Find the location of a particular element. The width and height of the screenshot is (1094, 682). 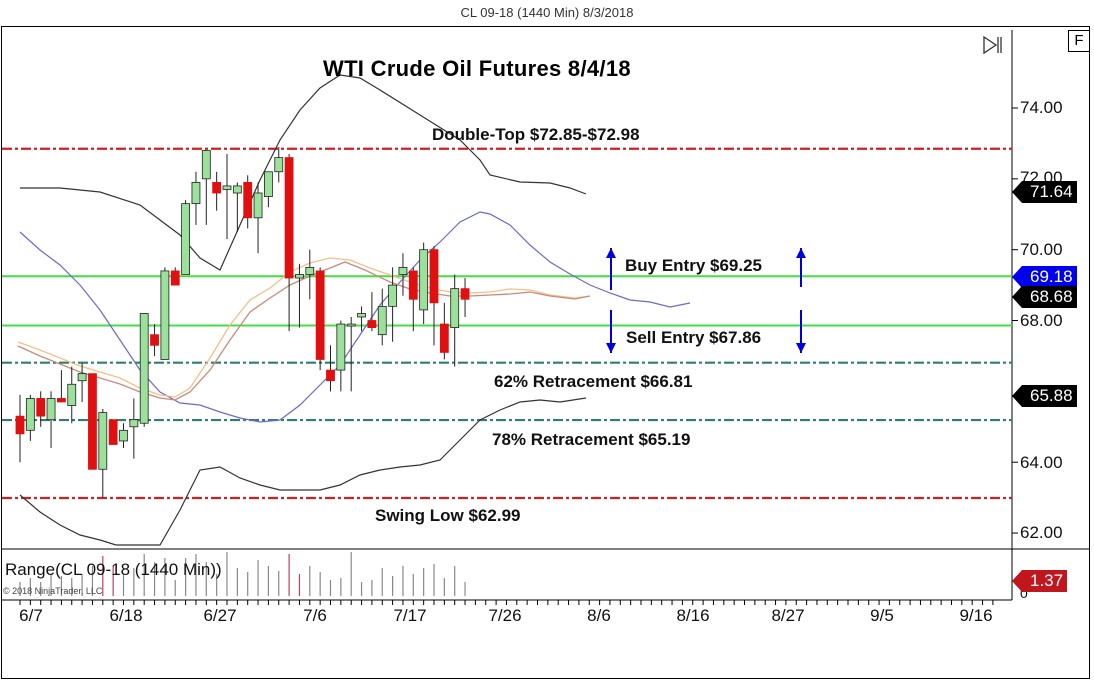

x-tick-label: 7/26 is located at coordinates (505, 615).